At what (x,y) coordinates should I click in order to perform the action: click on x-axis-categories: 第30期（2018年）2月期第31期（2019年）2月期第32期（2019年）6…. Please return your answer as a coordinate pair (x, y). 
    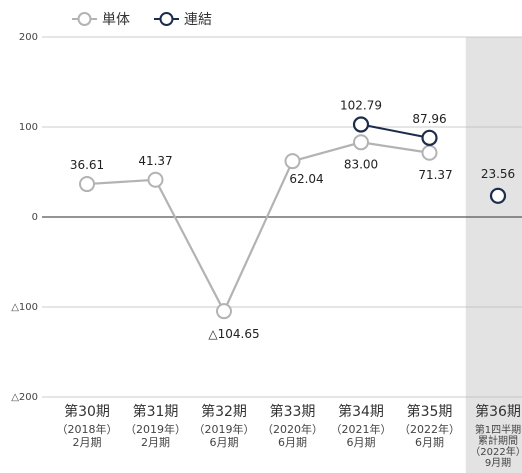
    Looking at the image, I should click on (289, 436).